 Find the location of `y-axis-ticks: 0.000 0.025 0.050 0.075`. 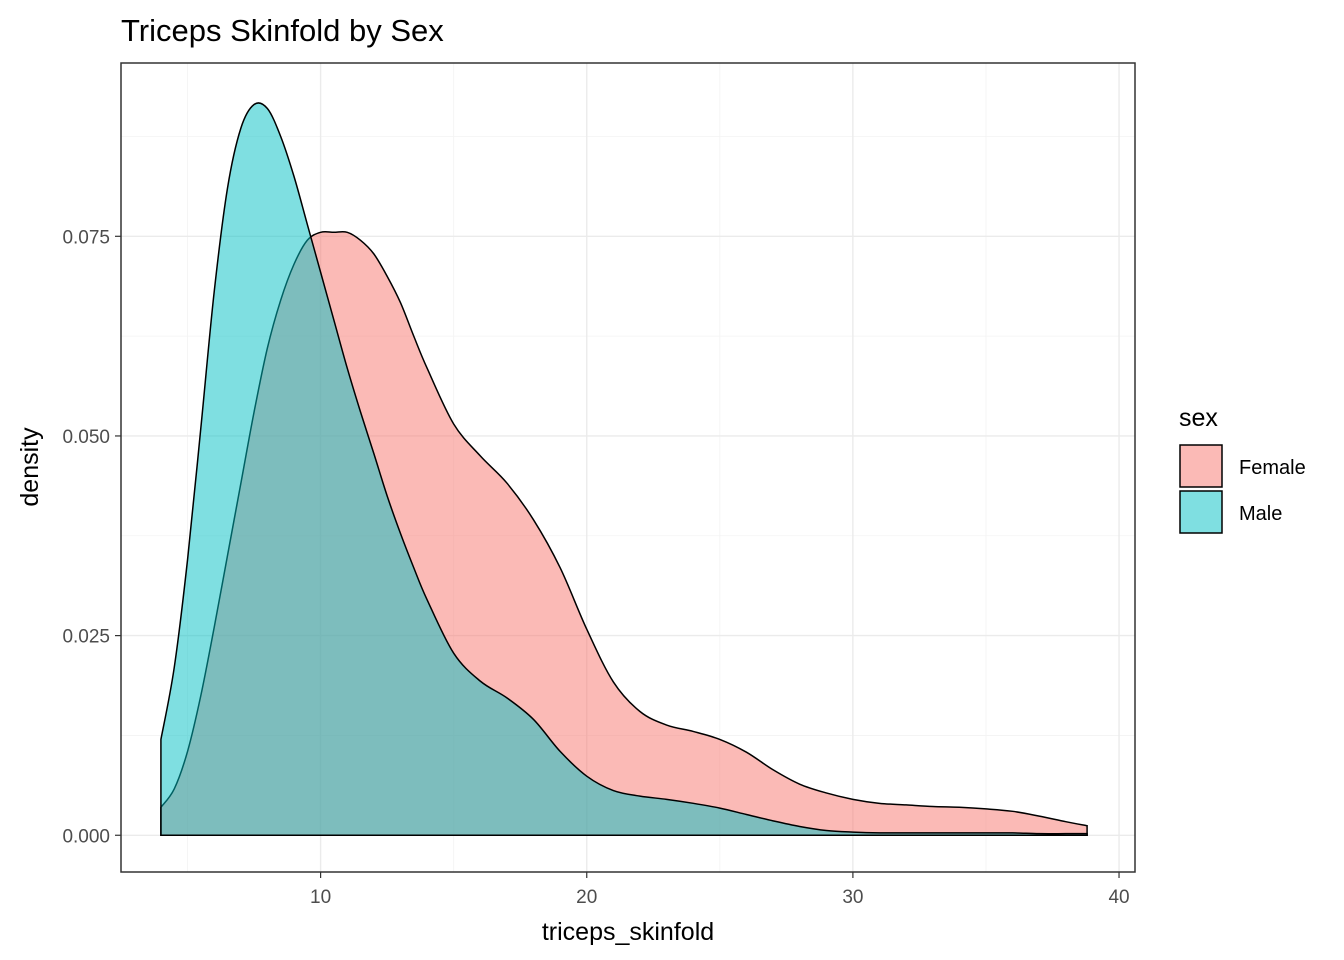

y-axis-ticks: 0.000 0.025 0.050 0.075 is located at coordinates (91, 537).